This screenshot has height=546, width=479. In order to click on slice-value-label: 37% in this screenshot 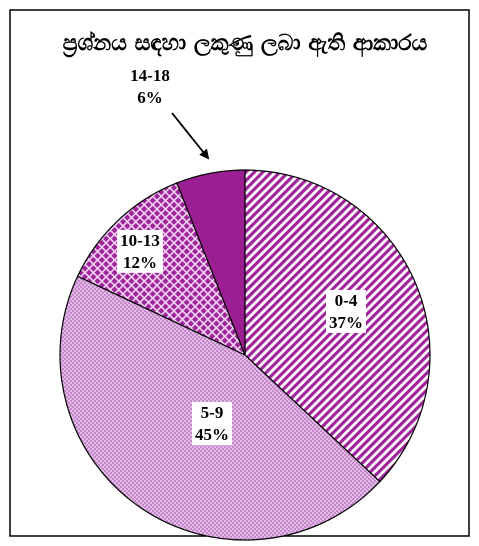, I will do `click(346, 322)`.